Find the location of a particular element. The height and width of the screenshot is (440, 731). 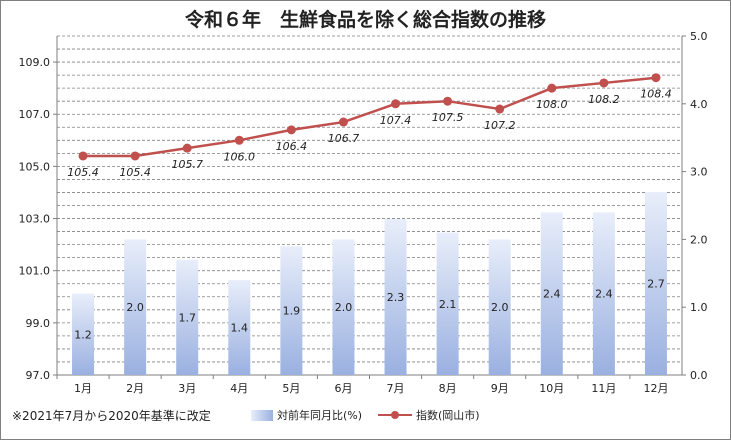

index-data-label: 107.5 is located at coordinates (448, 117).